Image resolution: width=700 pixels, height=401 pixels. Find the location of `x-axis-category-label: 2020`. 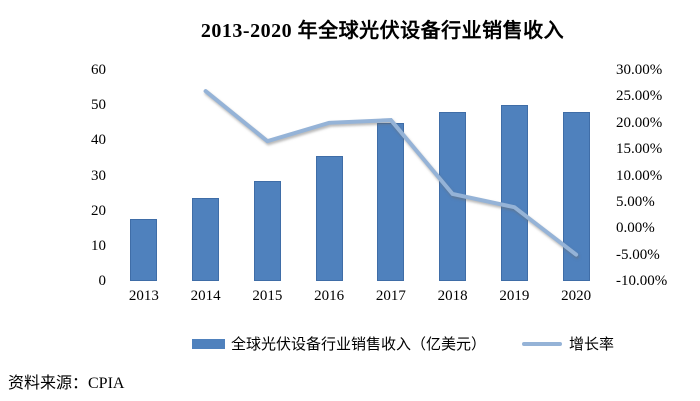

x-axis-category-label: 2020 is located at coordinates (576, 296).